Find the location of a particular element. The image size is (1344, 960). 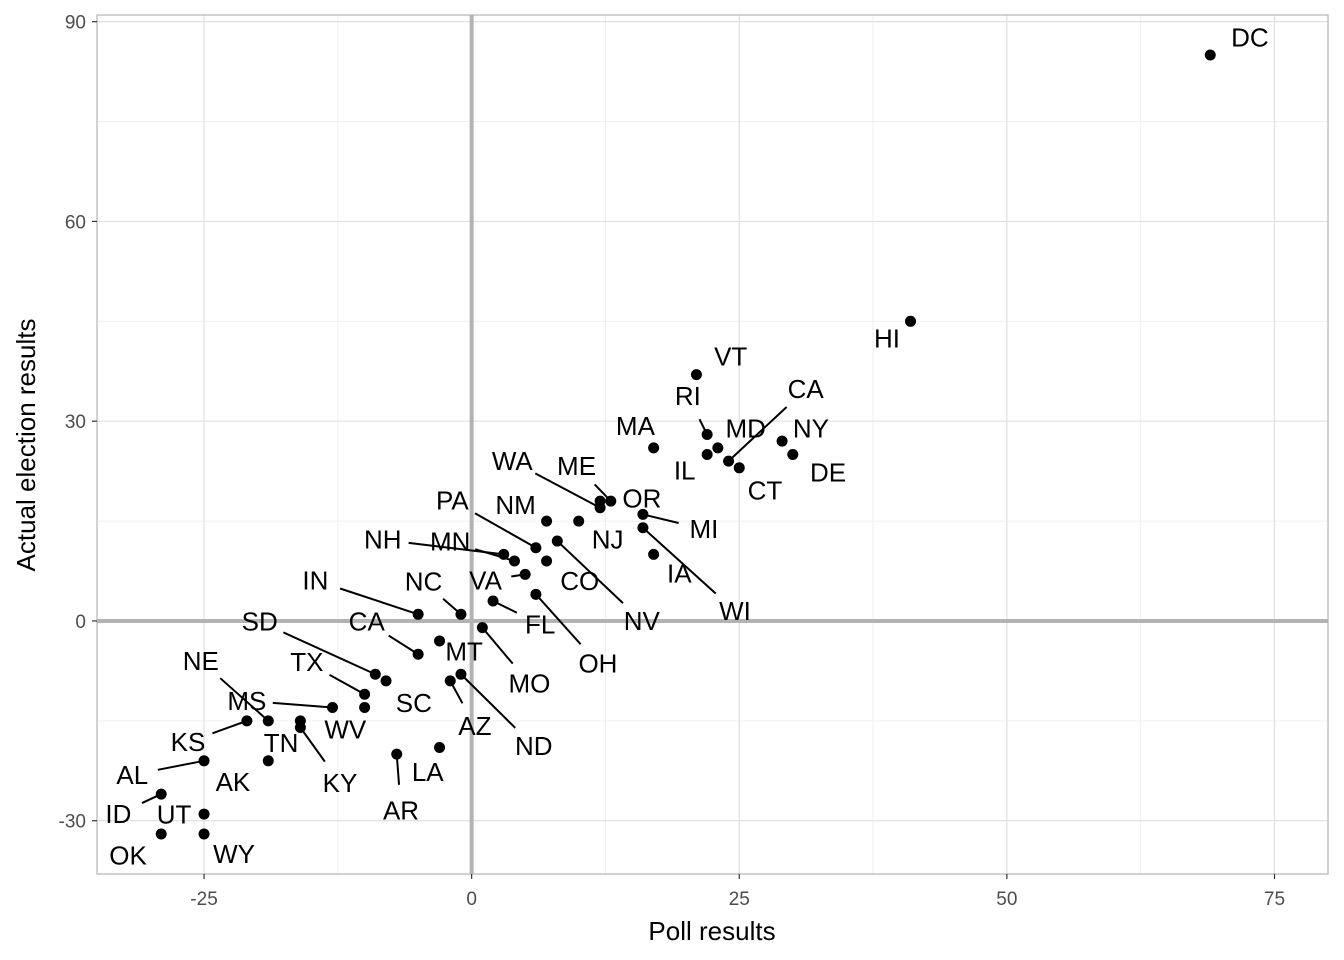

point-label: MD is located at coordinates (745, 429).